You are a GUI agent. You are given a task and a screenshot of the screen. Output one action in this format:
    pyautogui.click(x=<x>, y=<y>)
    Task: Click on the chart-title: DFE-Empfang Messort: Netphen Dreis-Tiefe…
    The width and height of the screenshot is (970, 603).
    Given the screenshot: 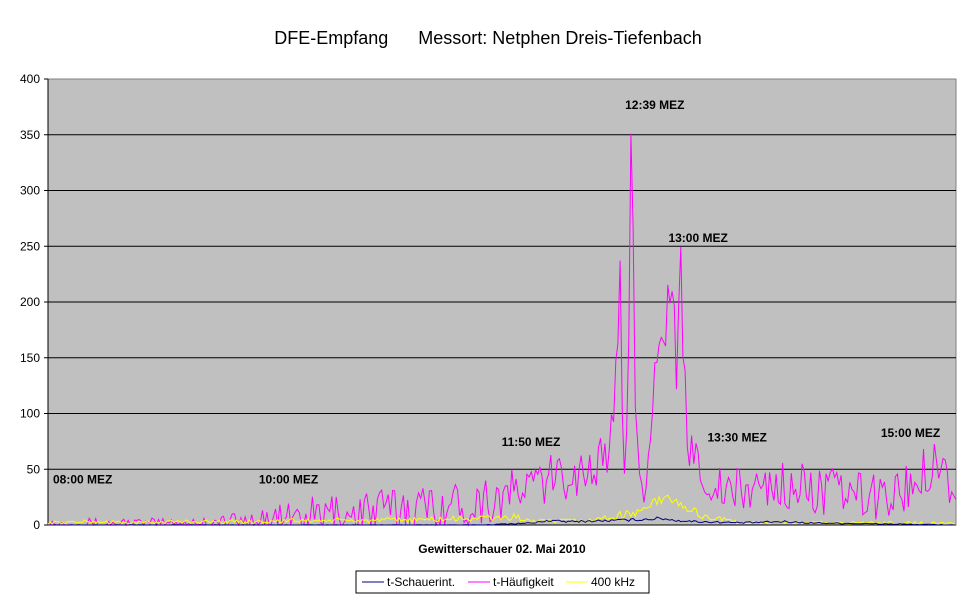 What is the action you would take?
    pyautogui.click(x=488, y=38)
    